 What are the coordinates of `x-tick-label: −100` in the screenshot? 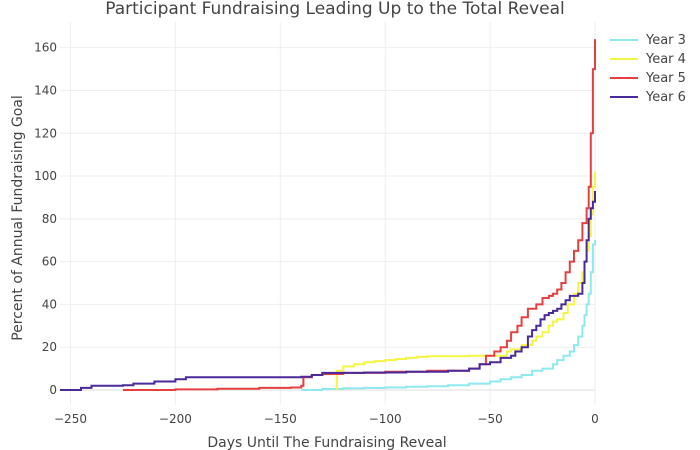 It's located at (385, 419).